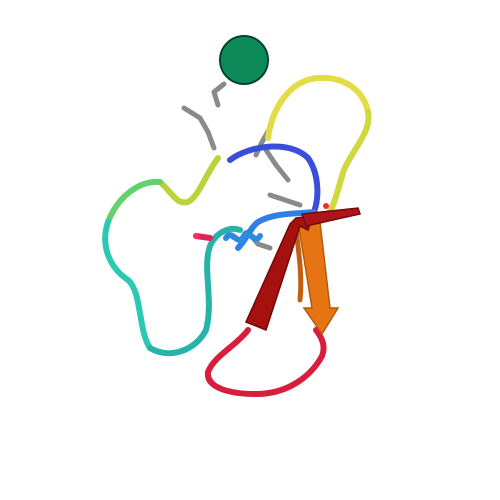 This screenshot has width=500, height=500. I want to click on beta-strand-orange, so click(318, 278).